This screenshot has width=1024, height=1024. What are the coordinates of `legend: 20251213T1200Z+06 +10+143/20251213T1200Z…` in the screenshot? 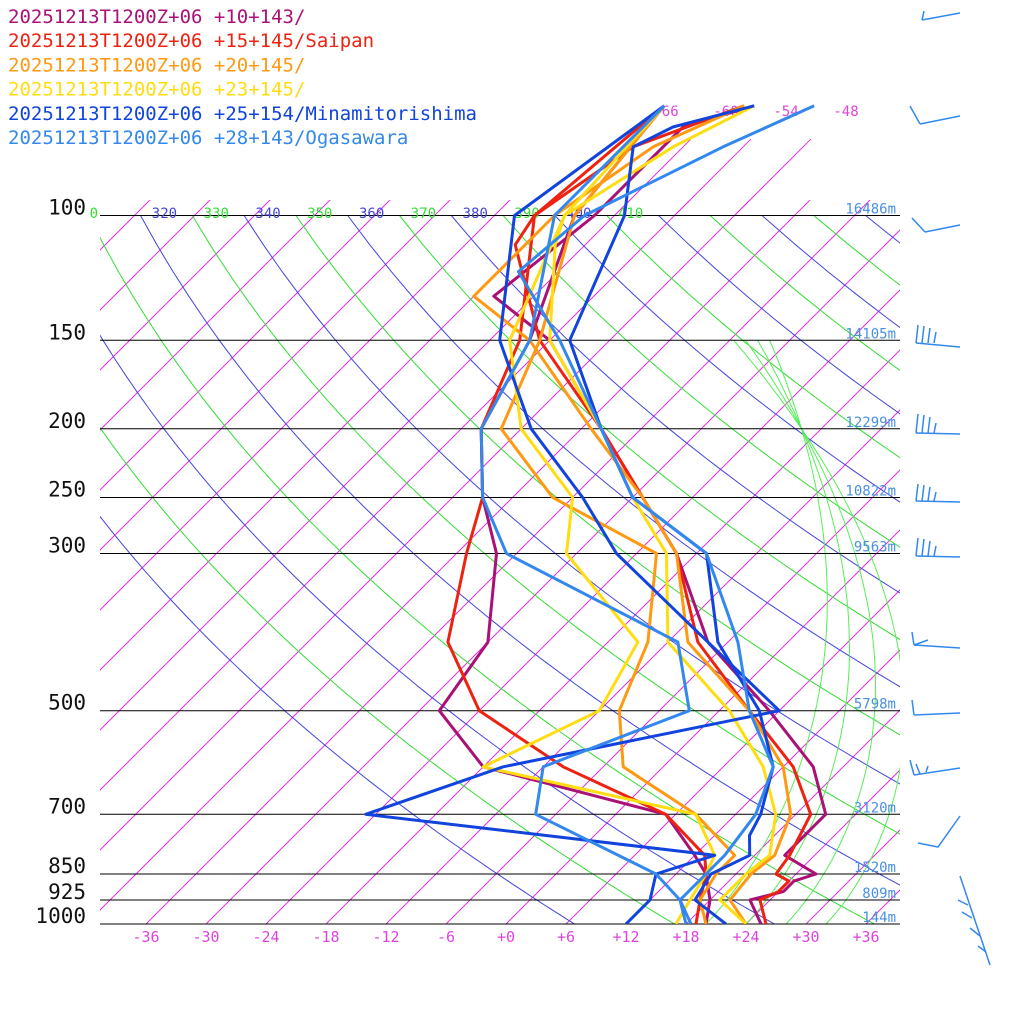 It's located at (242, 77).